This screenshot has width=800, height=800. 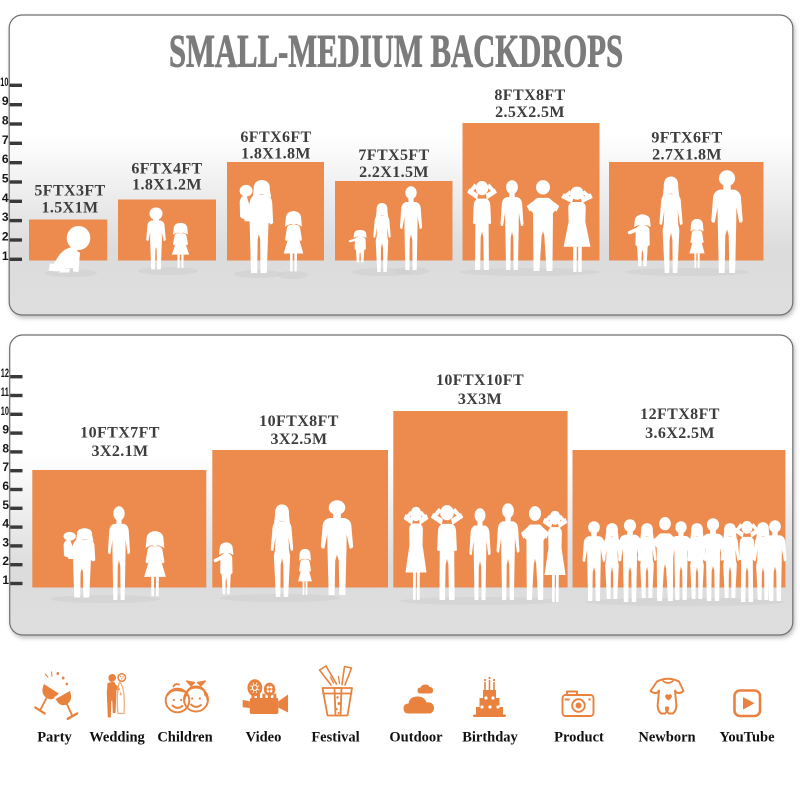 What do you see at coordinates (393, 155) in the screenshot?
I see `svg-text: 7FTX5FT` at bounding box center [393, 155].